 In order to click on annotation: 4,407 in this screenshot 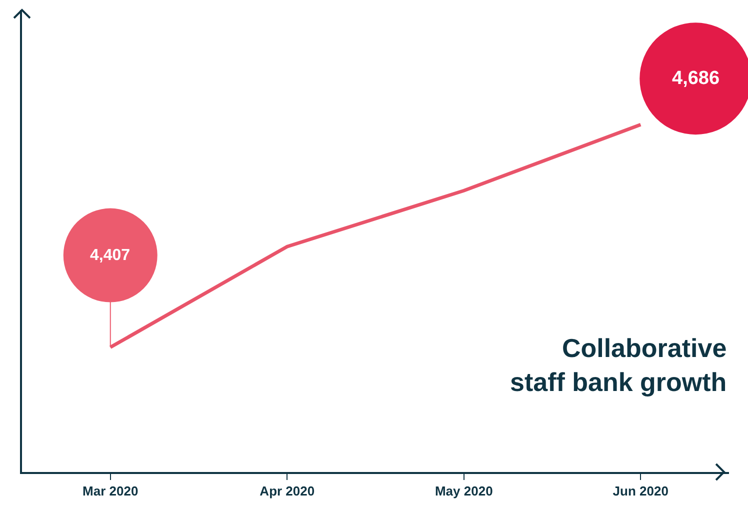, I will do `click(110, 255)`.